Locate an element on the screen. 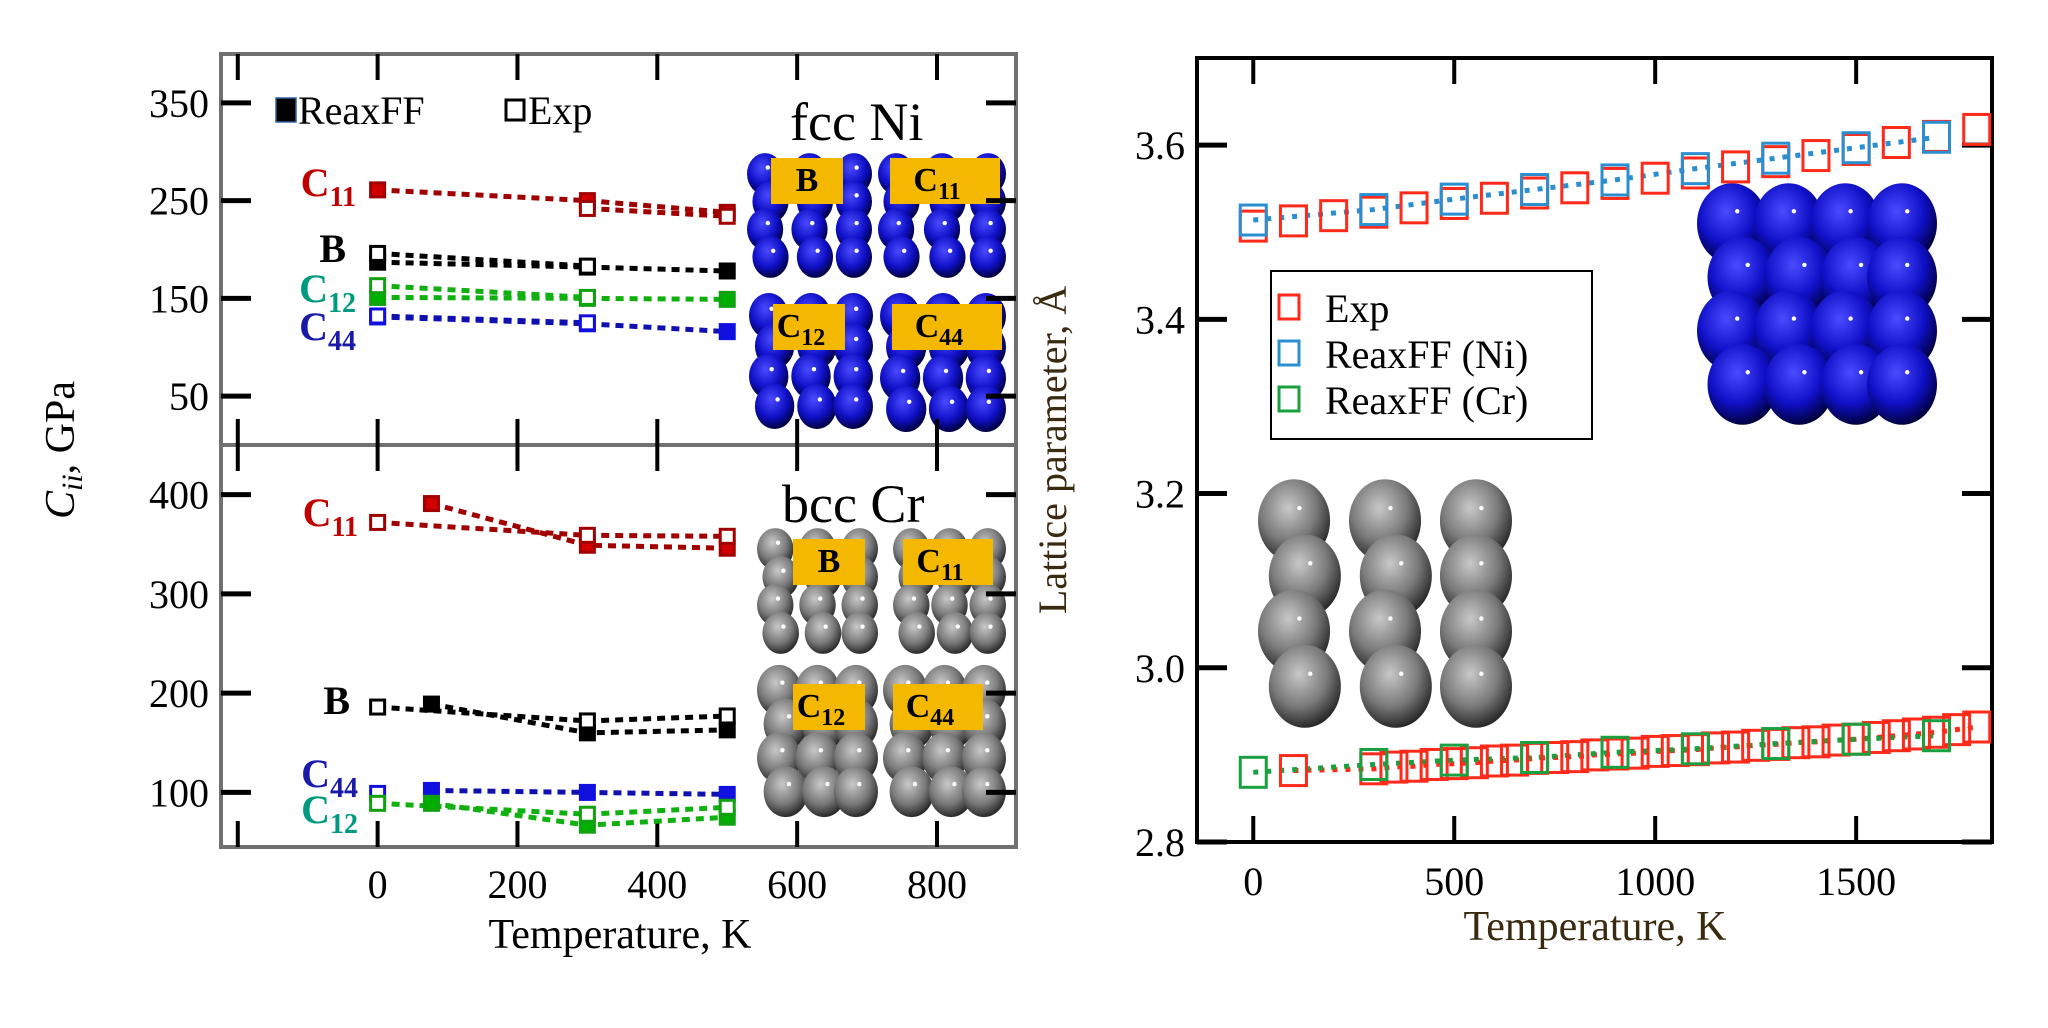  y-tick-label: 150 is located at coordinates (179, 298).